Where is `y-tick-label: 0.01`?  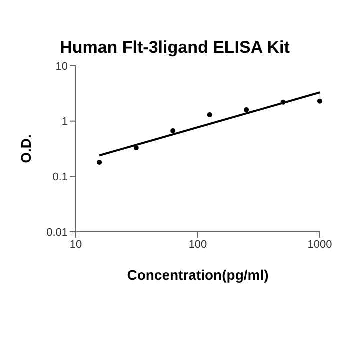
y-tick-label: 0.01 is located at coordinates (57, 232).